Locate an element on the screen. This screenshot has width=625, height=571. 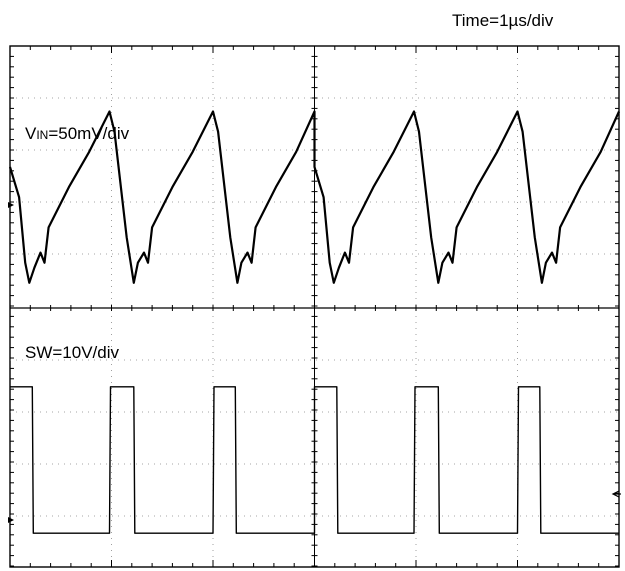
vin-label-rest: =50mV/div is located at coordinates (88, 133).